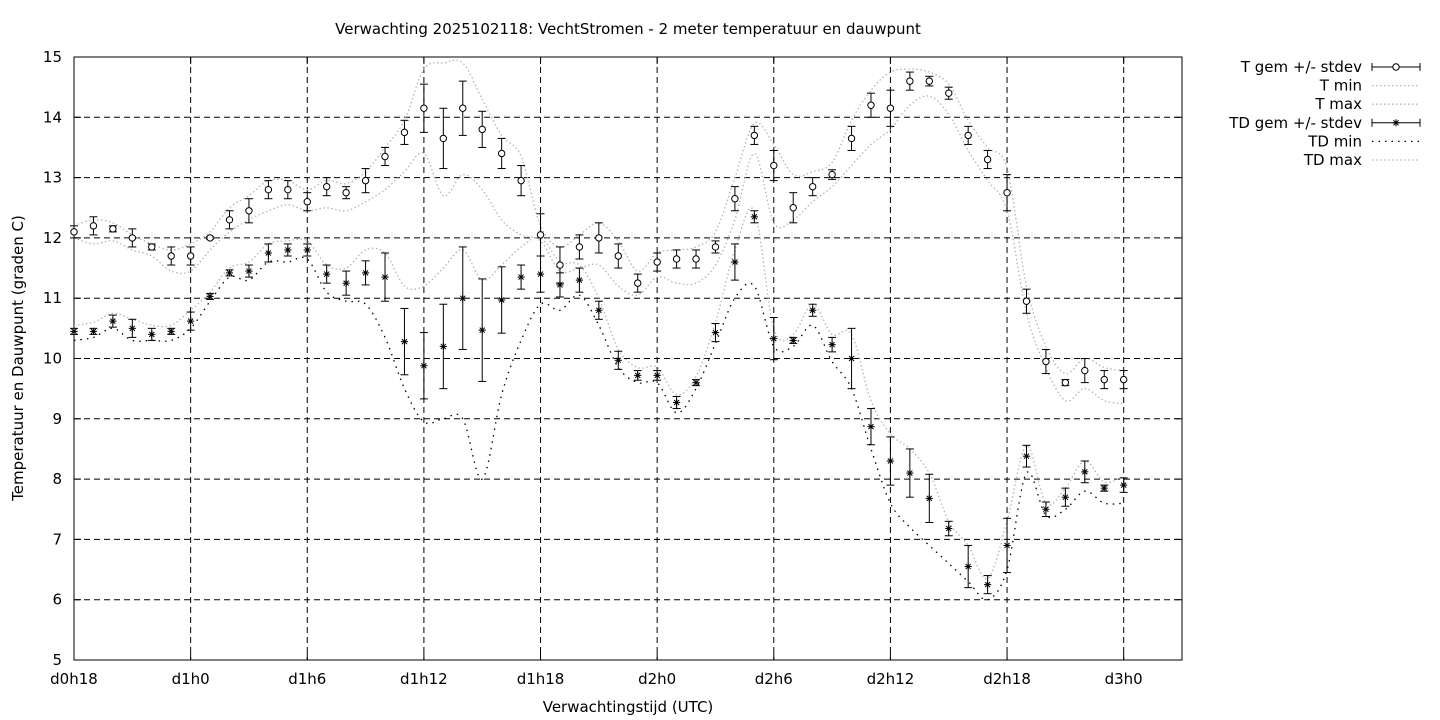  What do you see at coordinates (52, 57) in the screenshot?
I see `y-tick-label: 15` at bounding box center [52, 57].